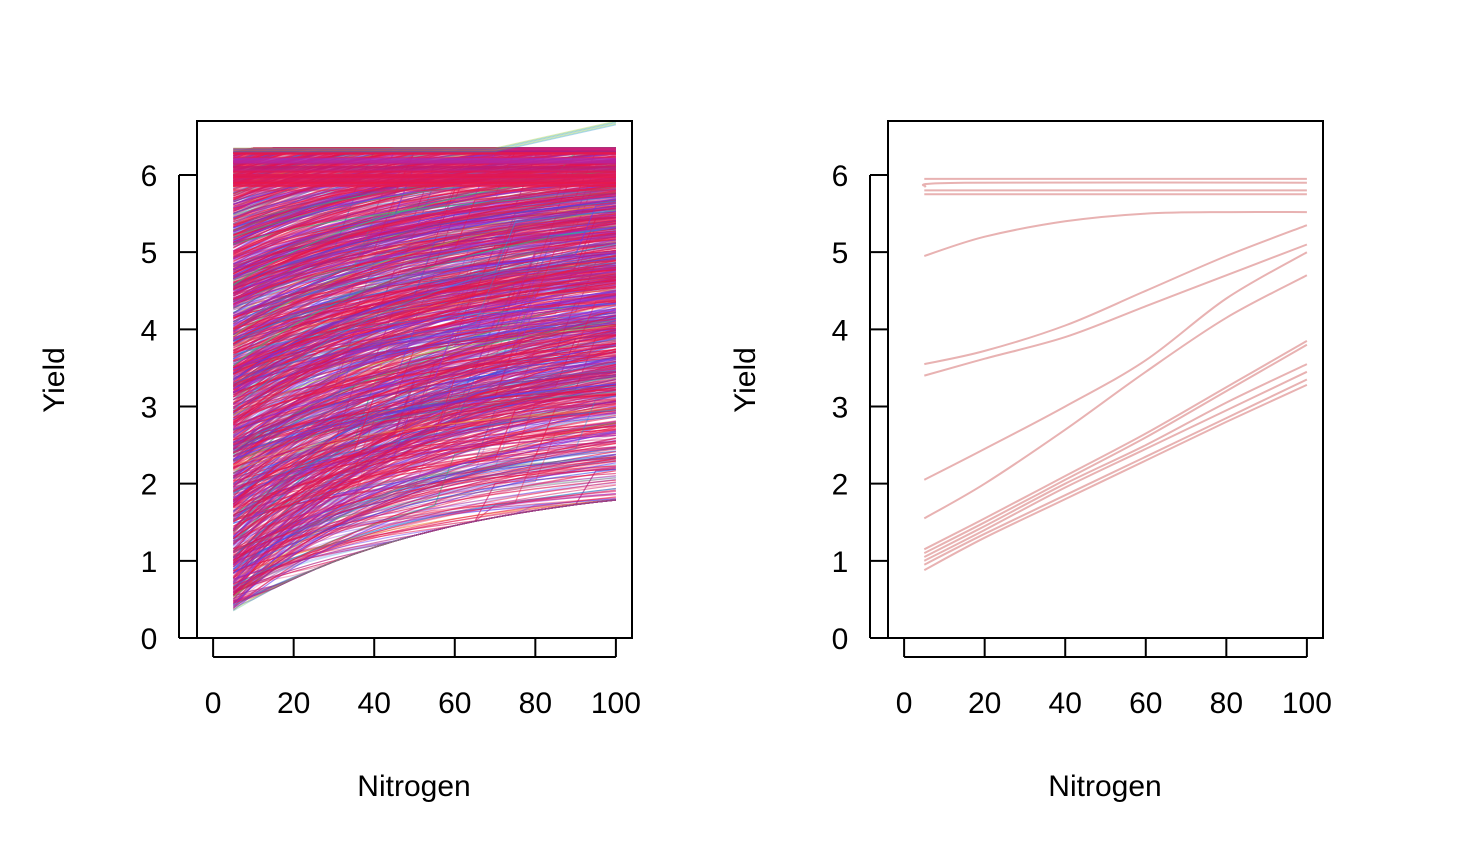  What do you see at coordinates (1104, 786) in the screenshot?
I see `right-x-axis-title: Nitrogen` at bounding box center [1104, 786].